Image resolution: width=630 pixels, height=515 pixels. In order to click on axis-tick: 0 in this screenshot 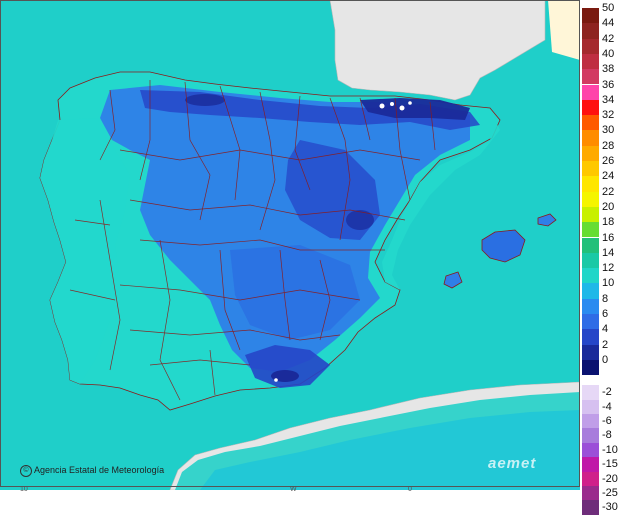, I will do `click(410, 489)`.